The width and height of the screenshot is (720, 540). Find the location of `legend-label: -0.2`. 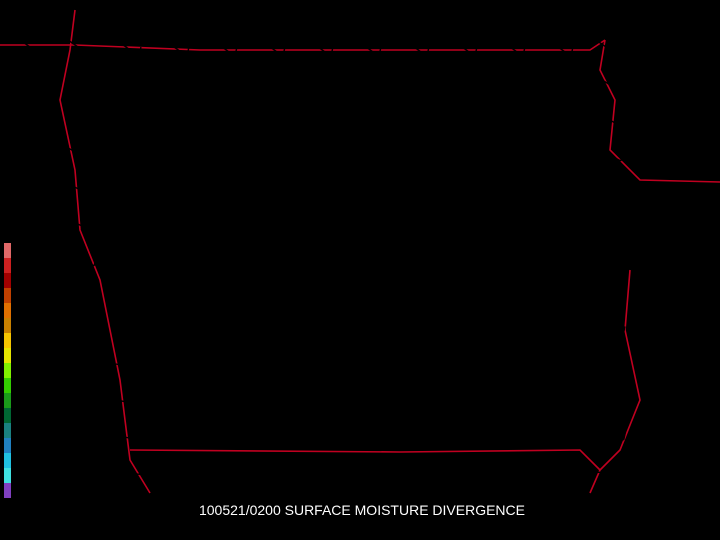

legend-label: -0.2 is located at coordinates (27, 407).